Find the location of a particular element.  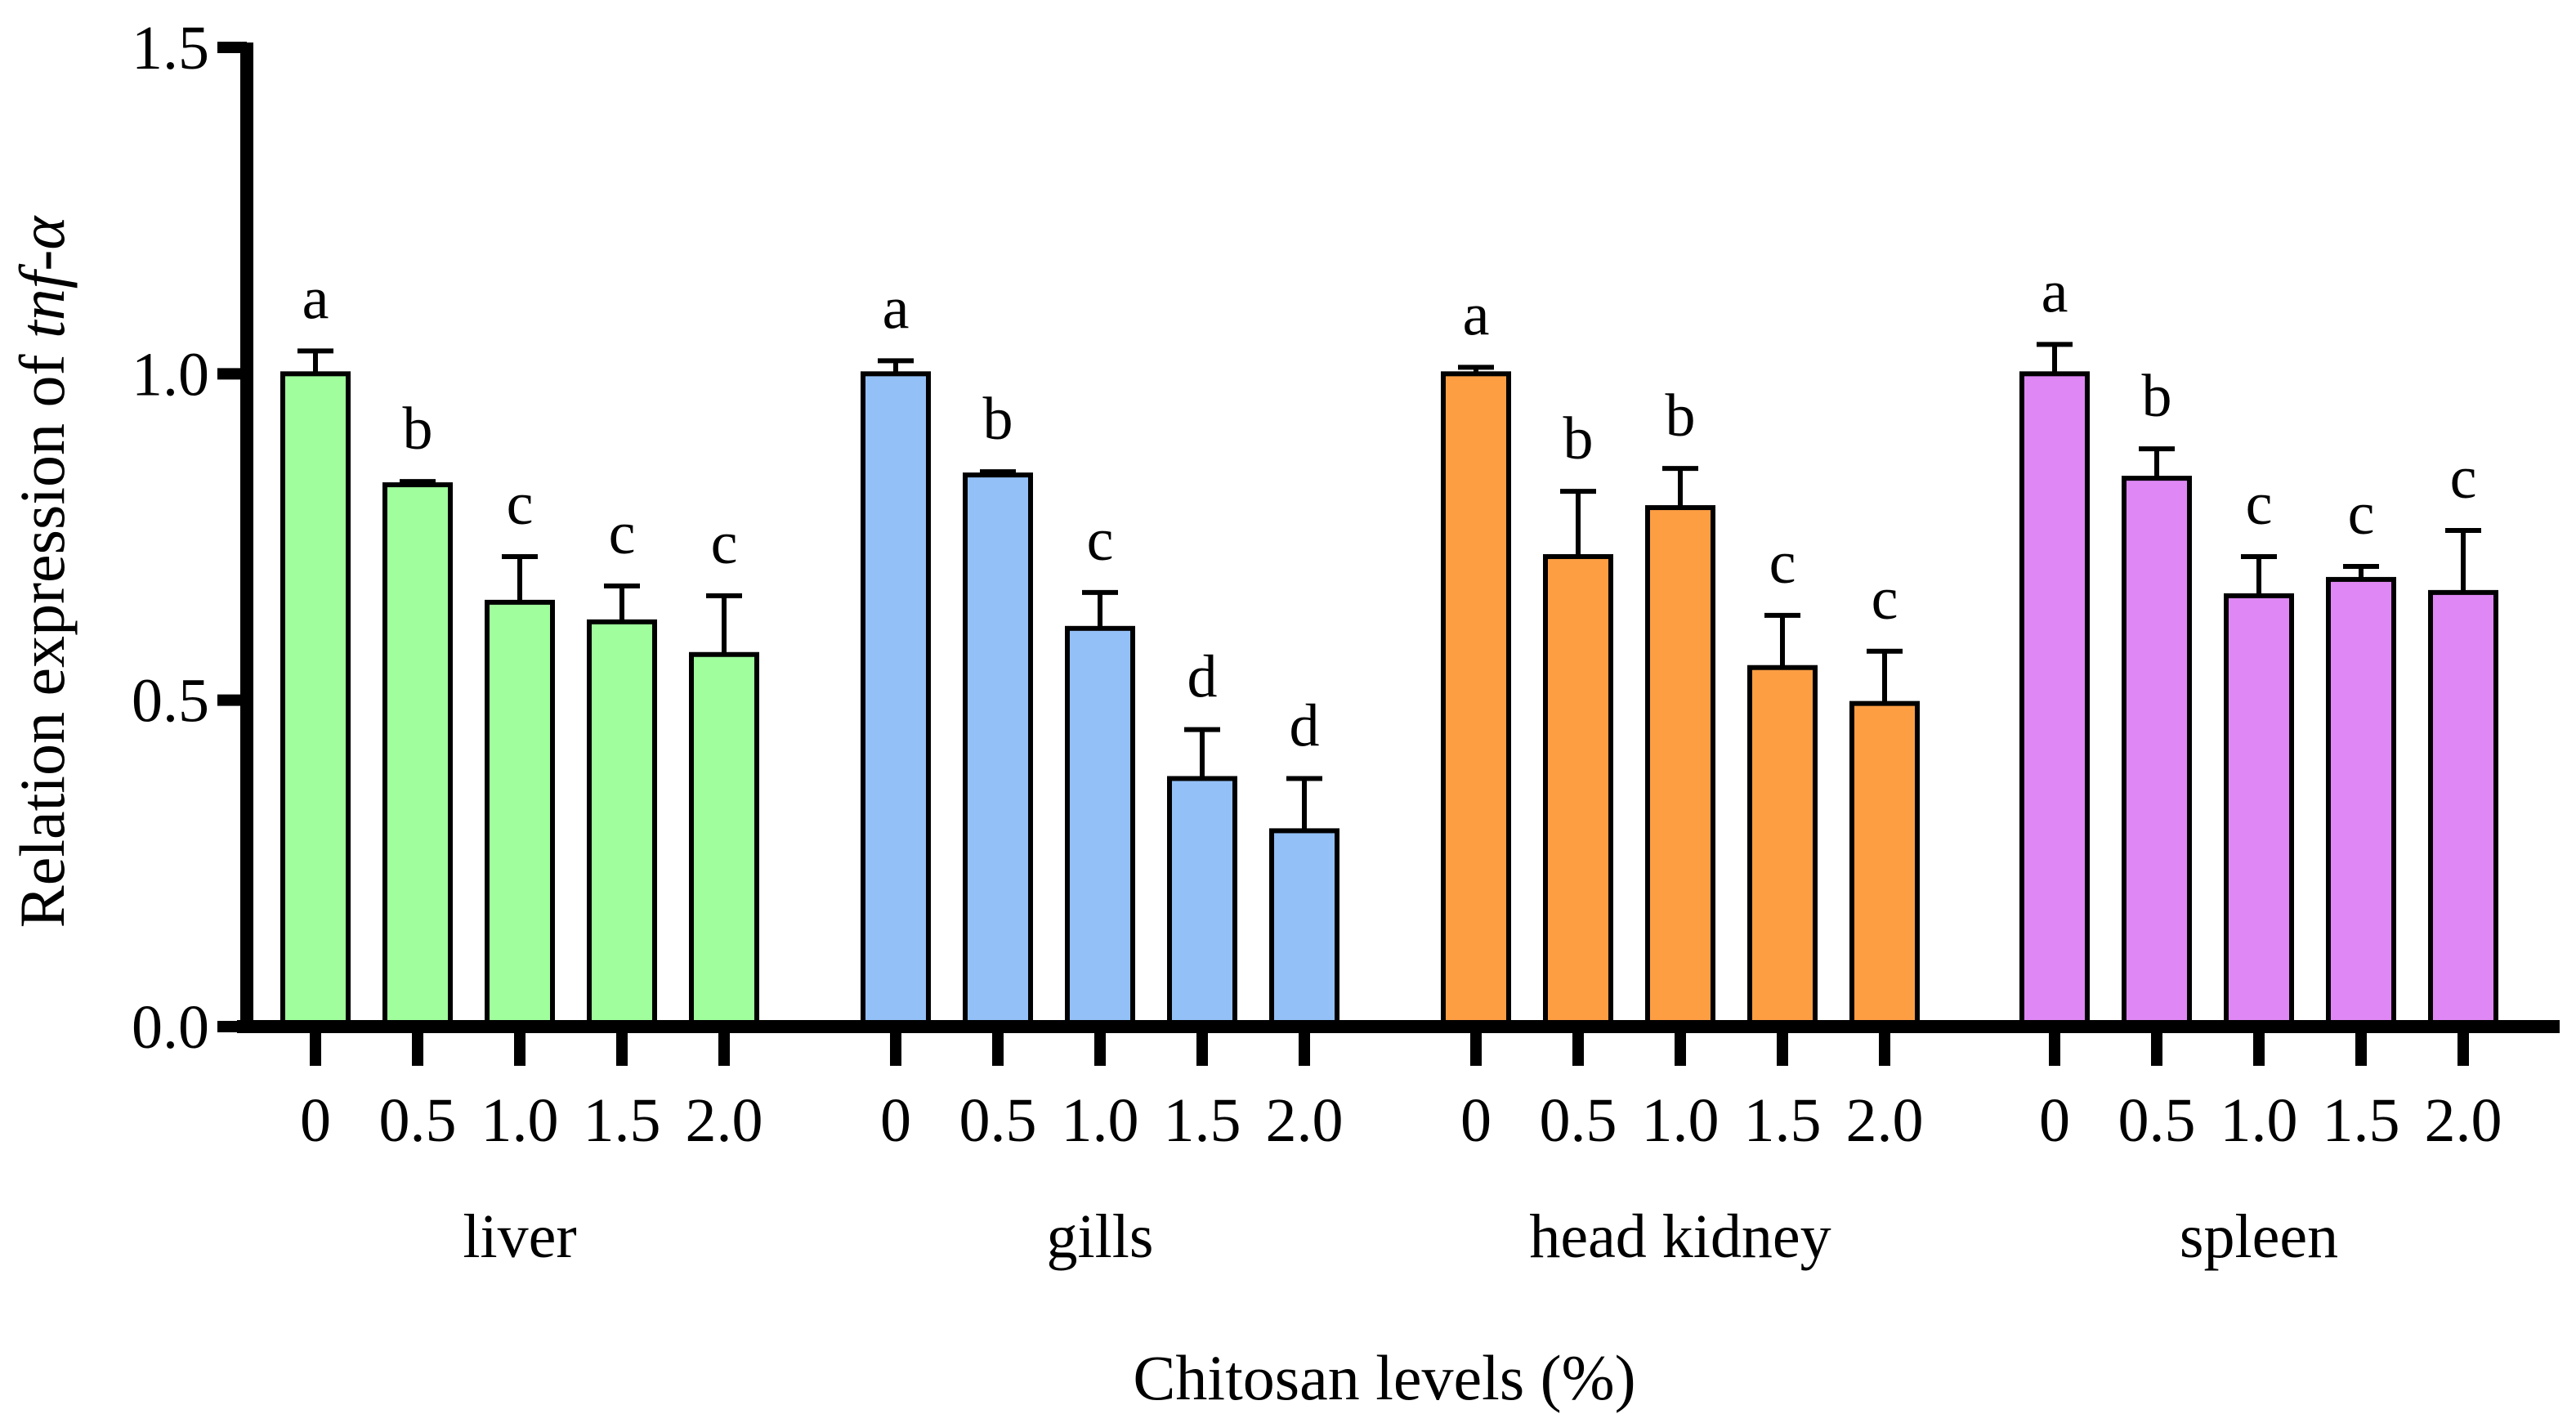

y-tick-label: 1.5 is located at coordinates (170, 48).